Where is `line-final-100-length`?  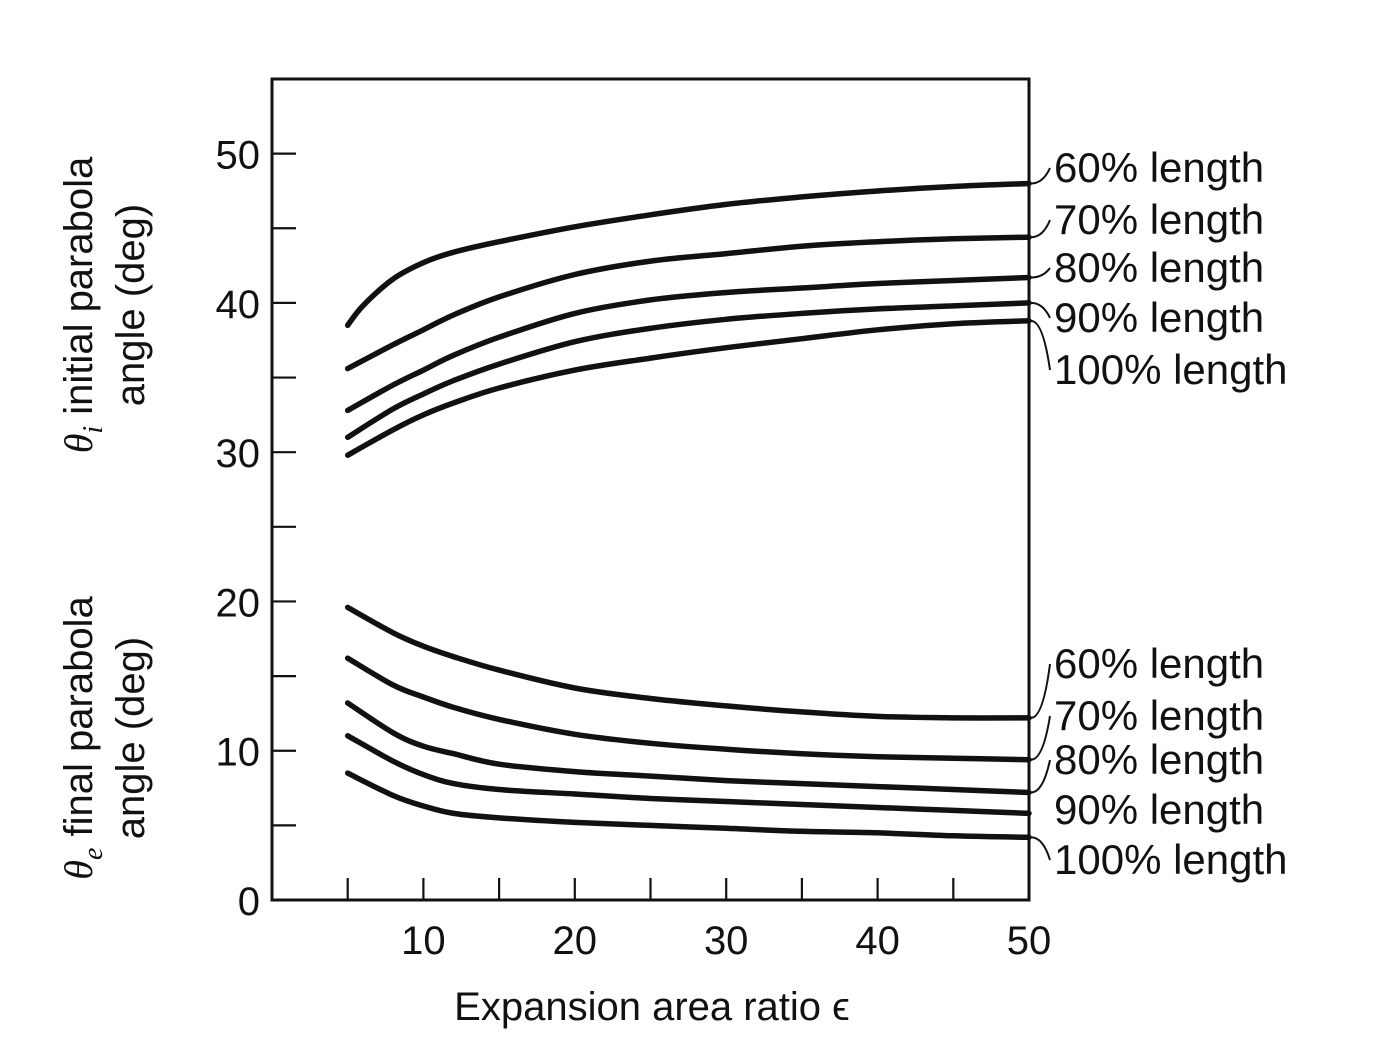 line-final-100-length is located at coordinates (688, 805).